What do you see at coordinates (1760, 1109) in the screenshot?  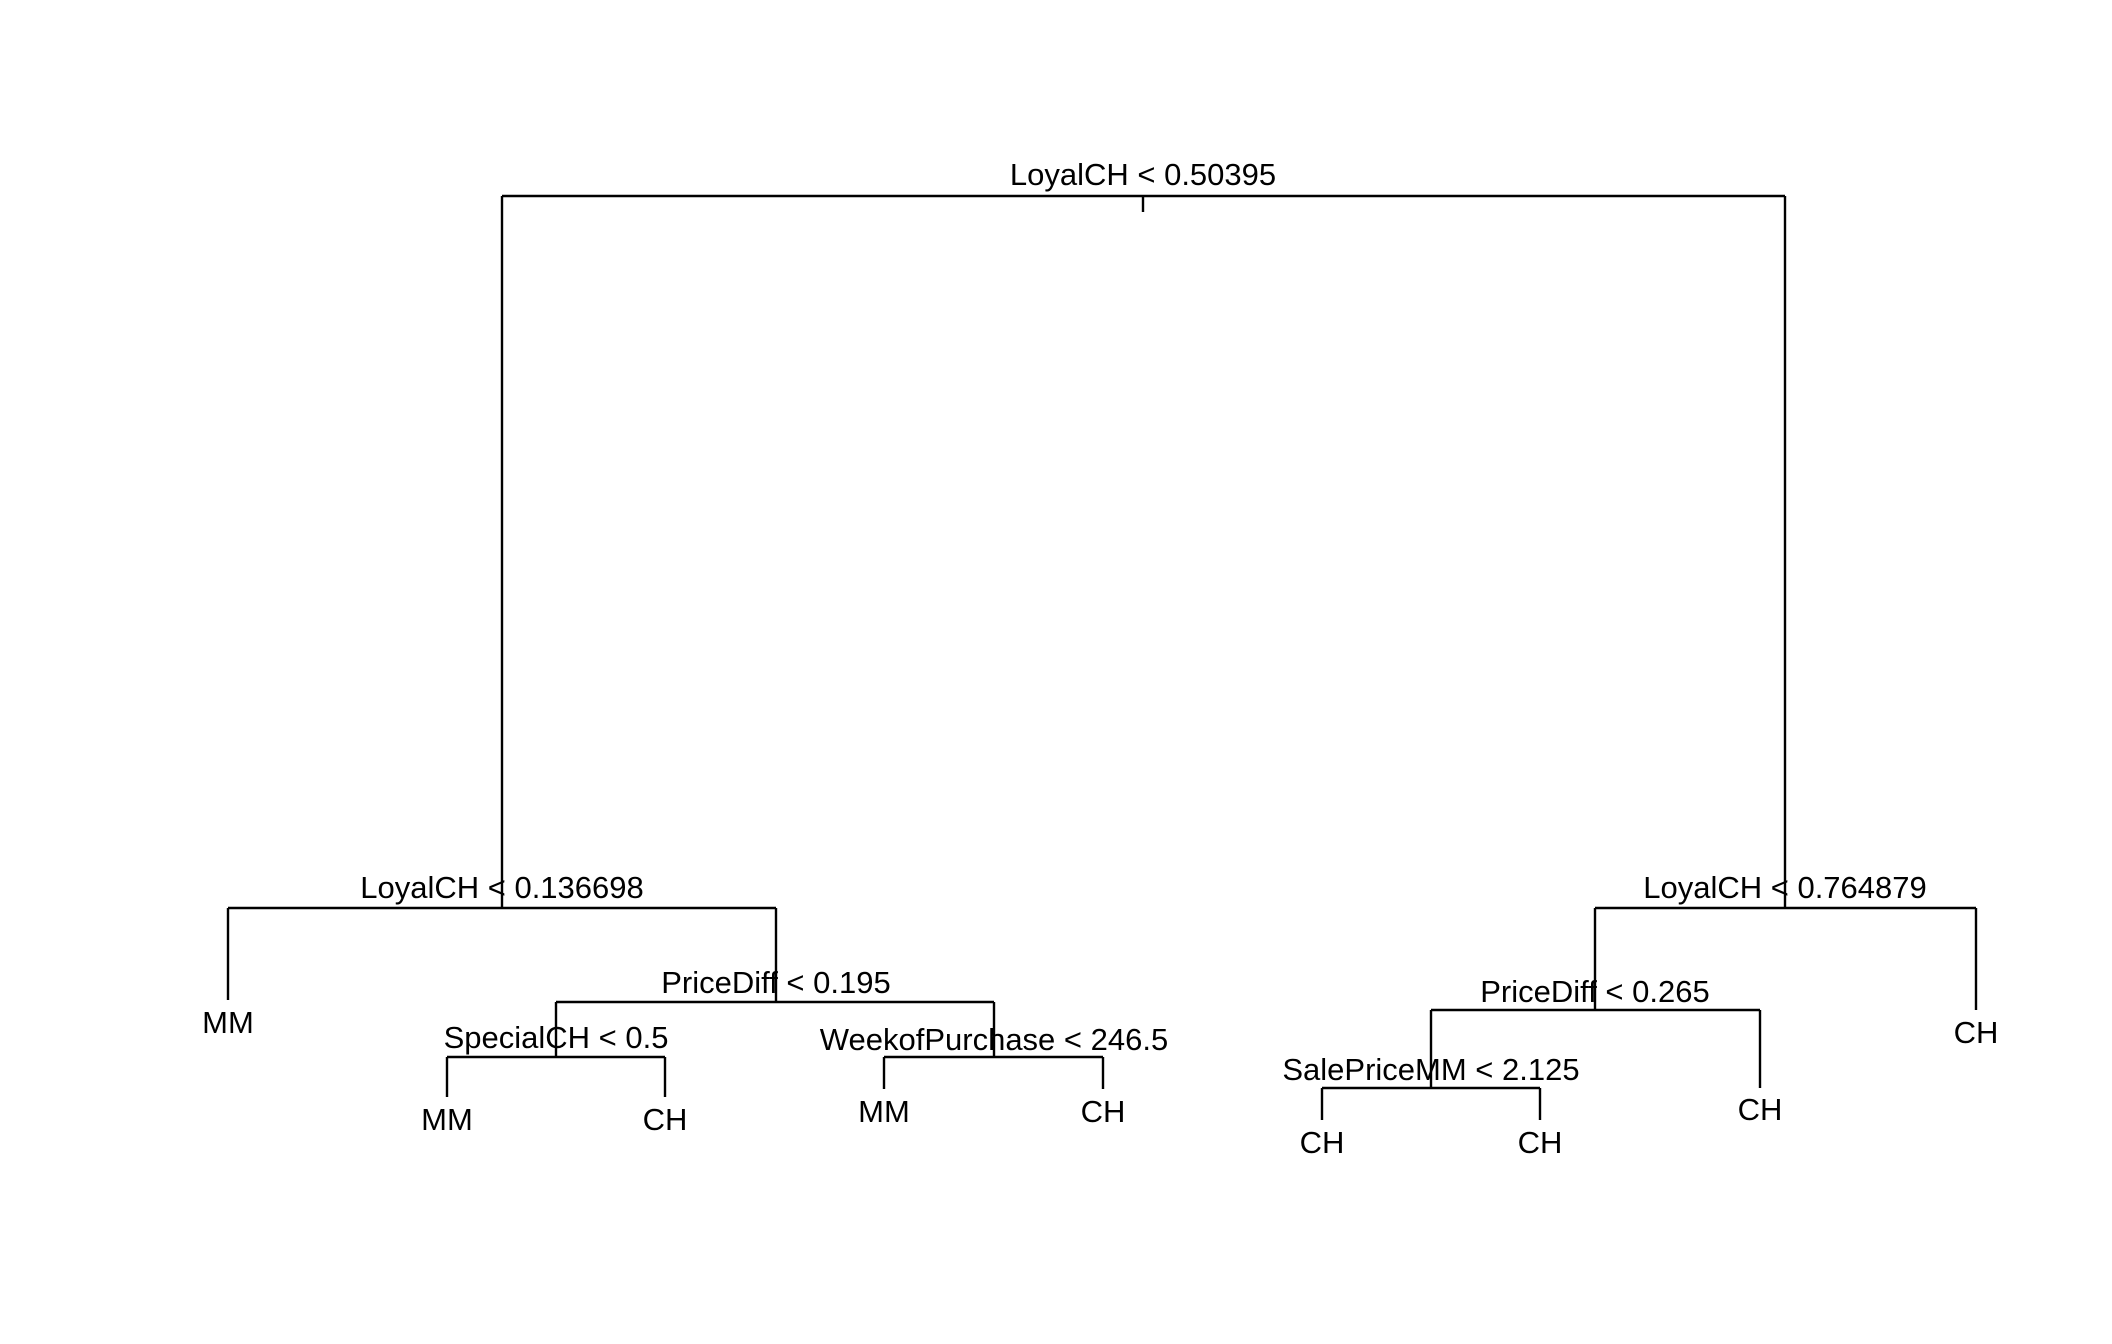 I see `leaf-label-8: CH` at bounding box center [1760, 1109].